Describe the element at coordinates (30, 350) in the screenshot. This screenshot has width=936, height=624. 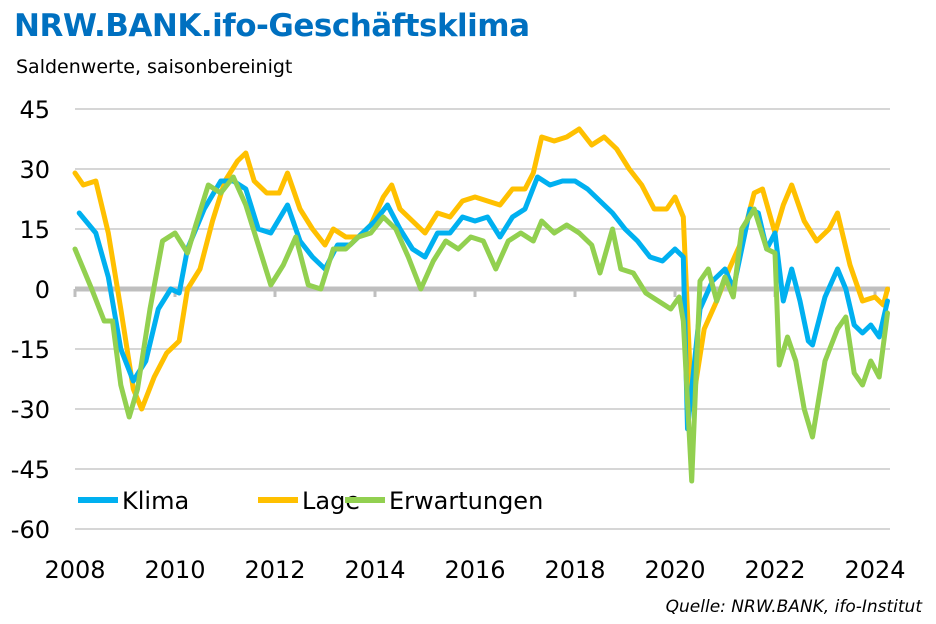
I see `y-tick-label: -15` at that location.